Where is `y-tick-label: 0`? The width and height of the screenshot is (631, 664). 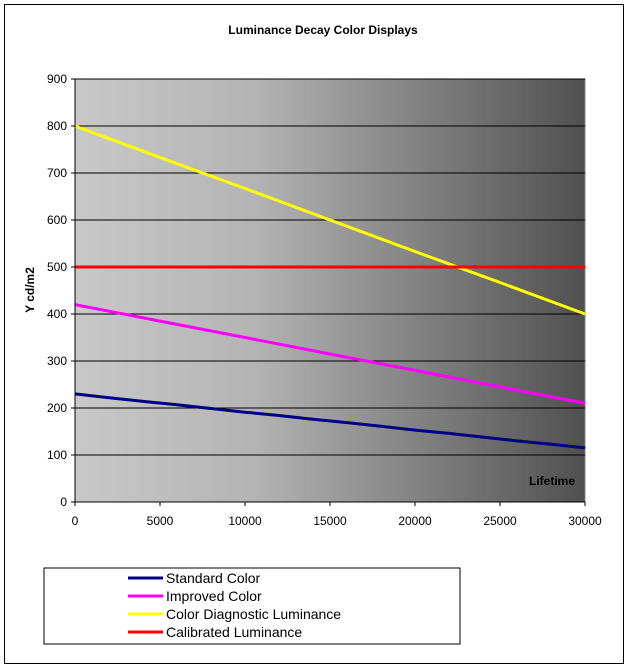 y-tick-label: 0 is located at coordinates (63, 502).